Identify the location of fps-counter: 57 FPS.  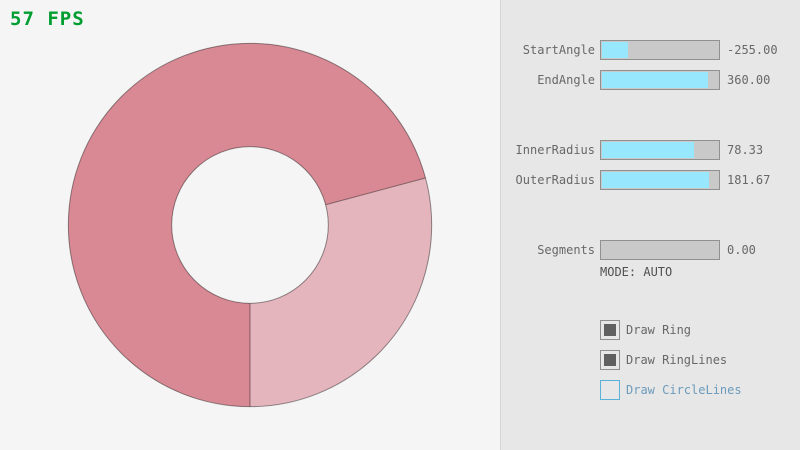
(47, 19).